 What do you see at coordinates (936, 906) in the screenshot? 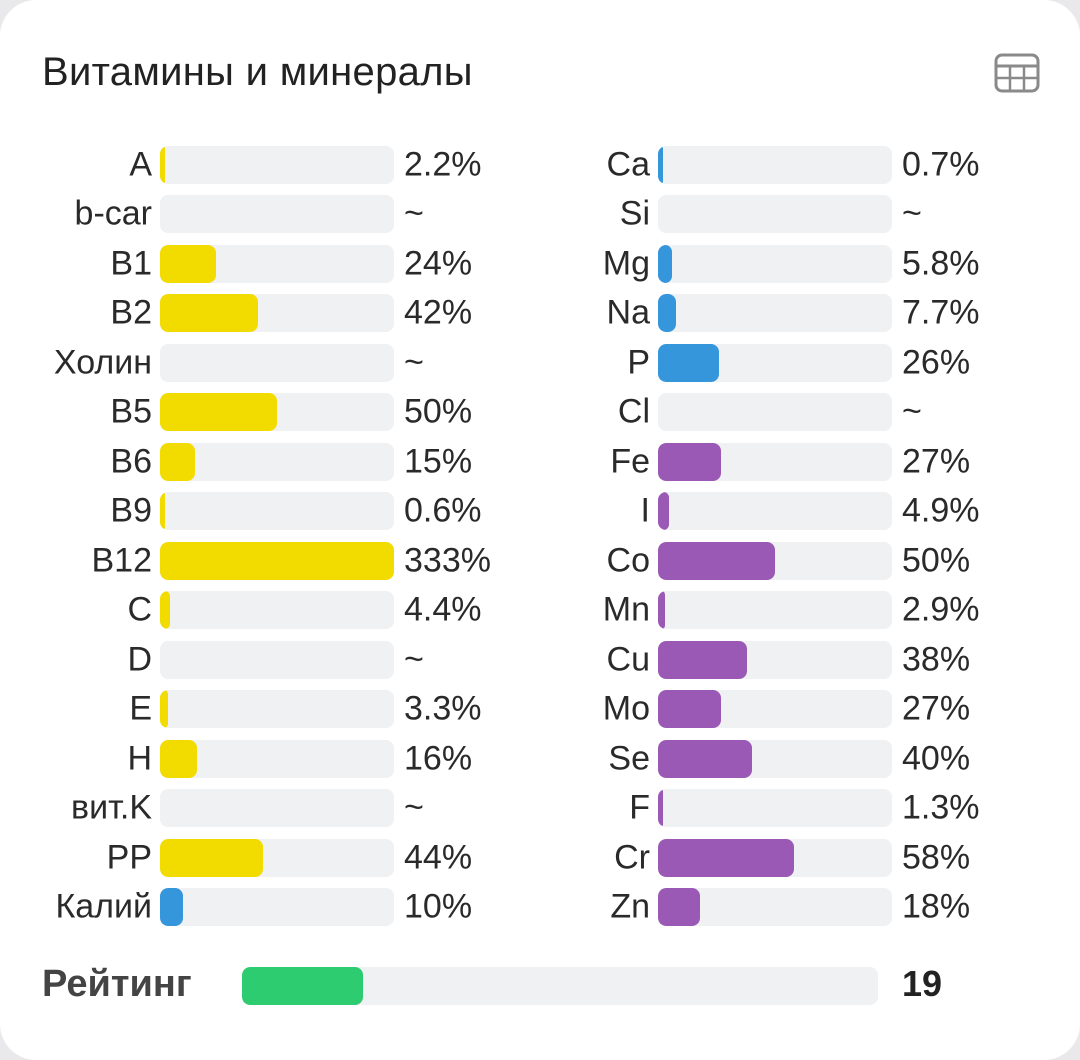
I see `mineral-value: 18%` at bounding box center [936, 906].